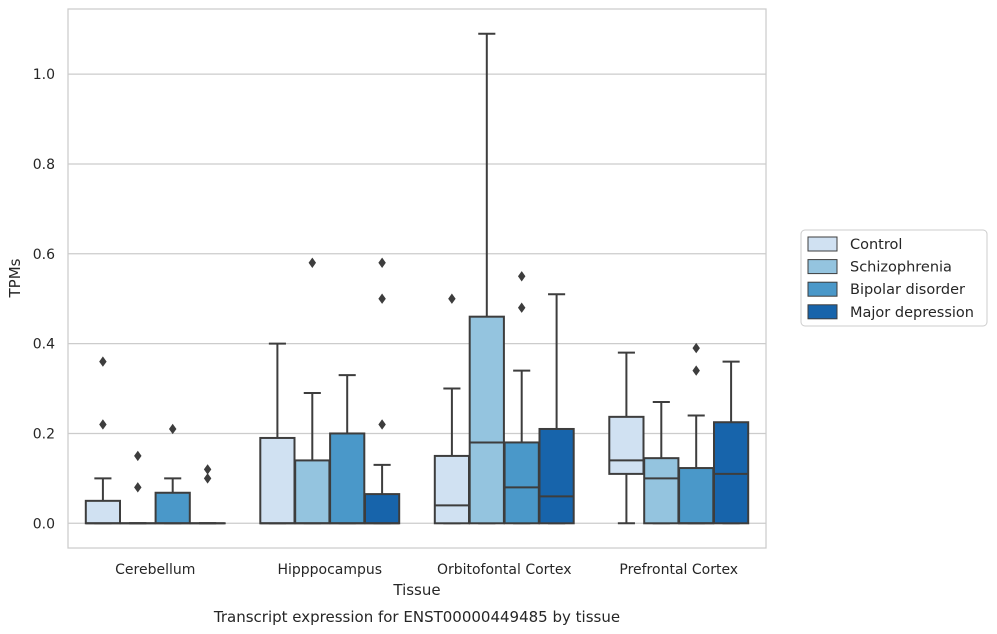  What do you see at coordinates (44, 345) in the screenshot?
I see `y-tick-label: 0.4` at bounding box center [44, 345].